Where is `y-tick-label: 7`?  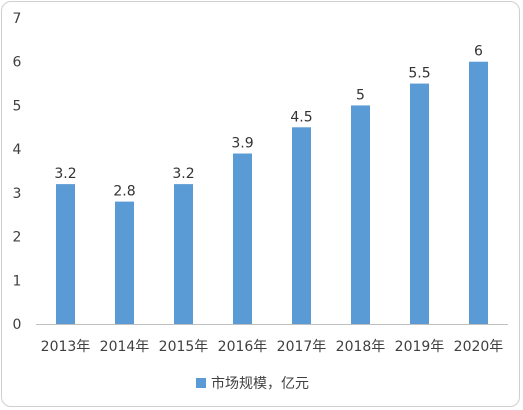
y-tick-label: 7 is located at coordinates (17, 19).